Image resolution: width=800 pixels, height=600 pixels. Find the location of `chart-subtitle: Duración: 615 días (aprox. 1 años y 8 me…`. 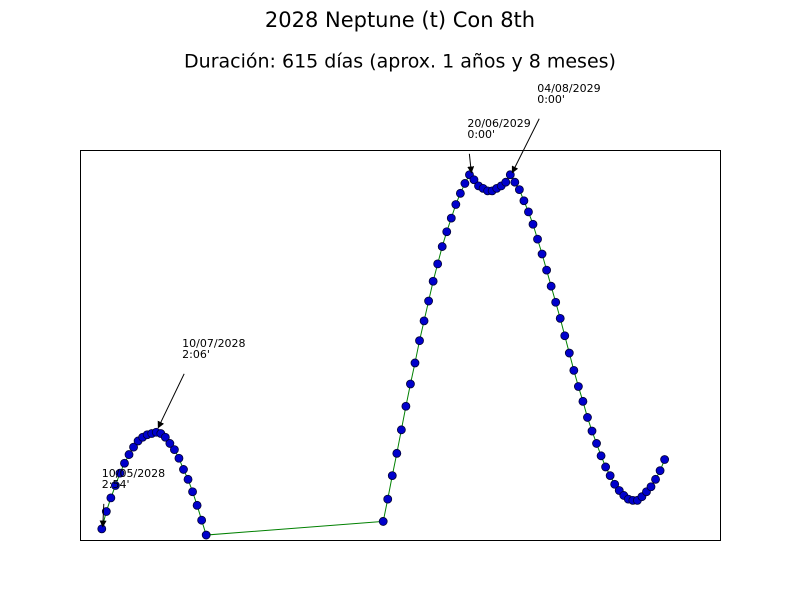

chart-subtitle: Duración: 615 días (aprox. 1 años y 8 me… is located at coordinates (400, 62).